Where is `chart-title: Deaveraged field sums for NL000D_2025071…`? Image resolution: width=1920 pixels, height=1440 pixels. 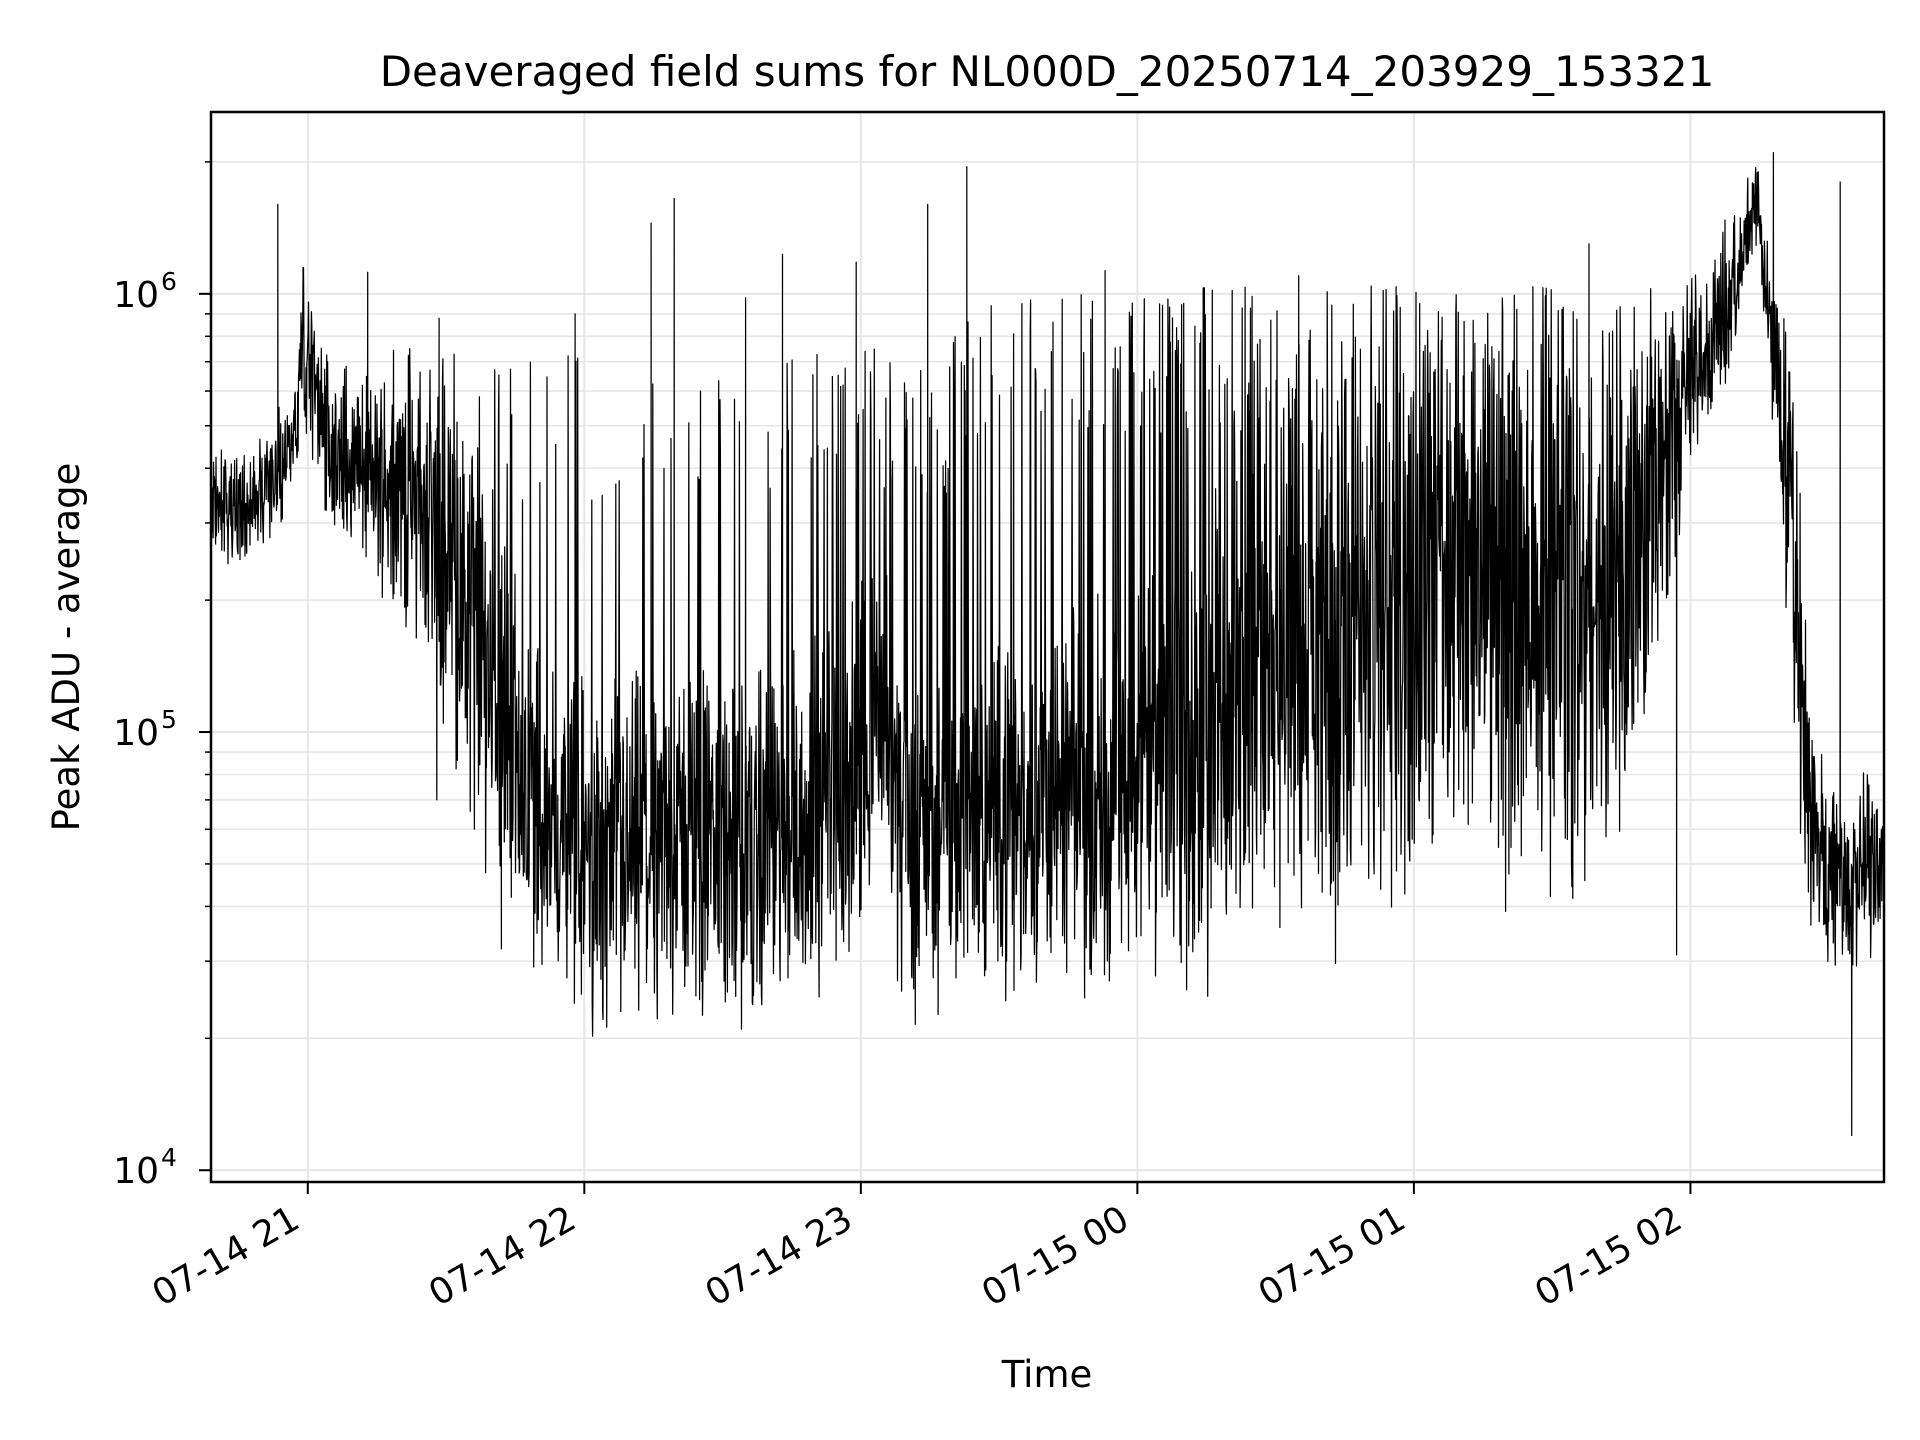 chart-title: Deaveraged field sums for NL000D_2025071… is located at coordinates (1047, 71).